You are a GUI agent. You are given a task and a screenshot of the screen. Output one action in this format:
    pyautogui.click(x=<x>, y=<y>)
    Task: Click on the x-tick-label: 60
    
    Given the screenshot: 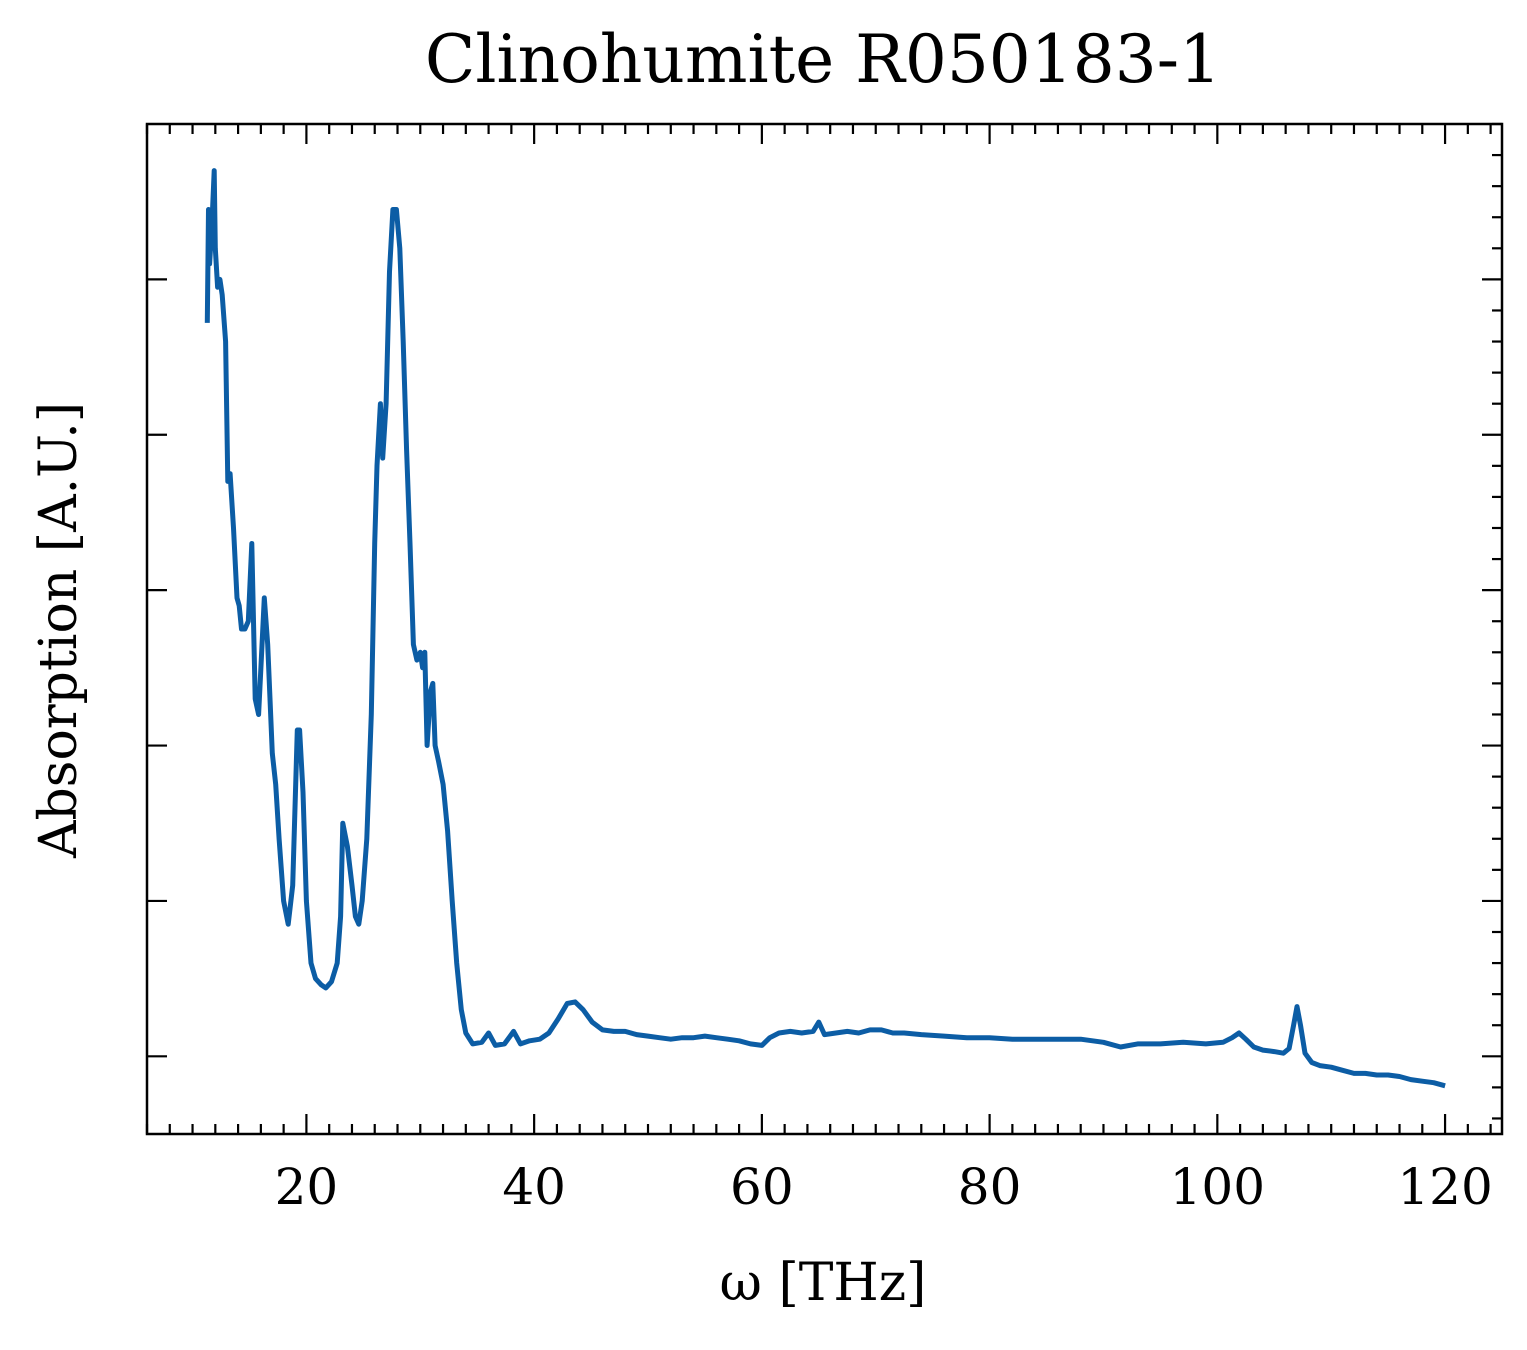 What is the action you would take?
    pyautogui.click(x=762, y=1187)
    